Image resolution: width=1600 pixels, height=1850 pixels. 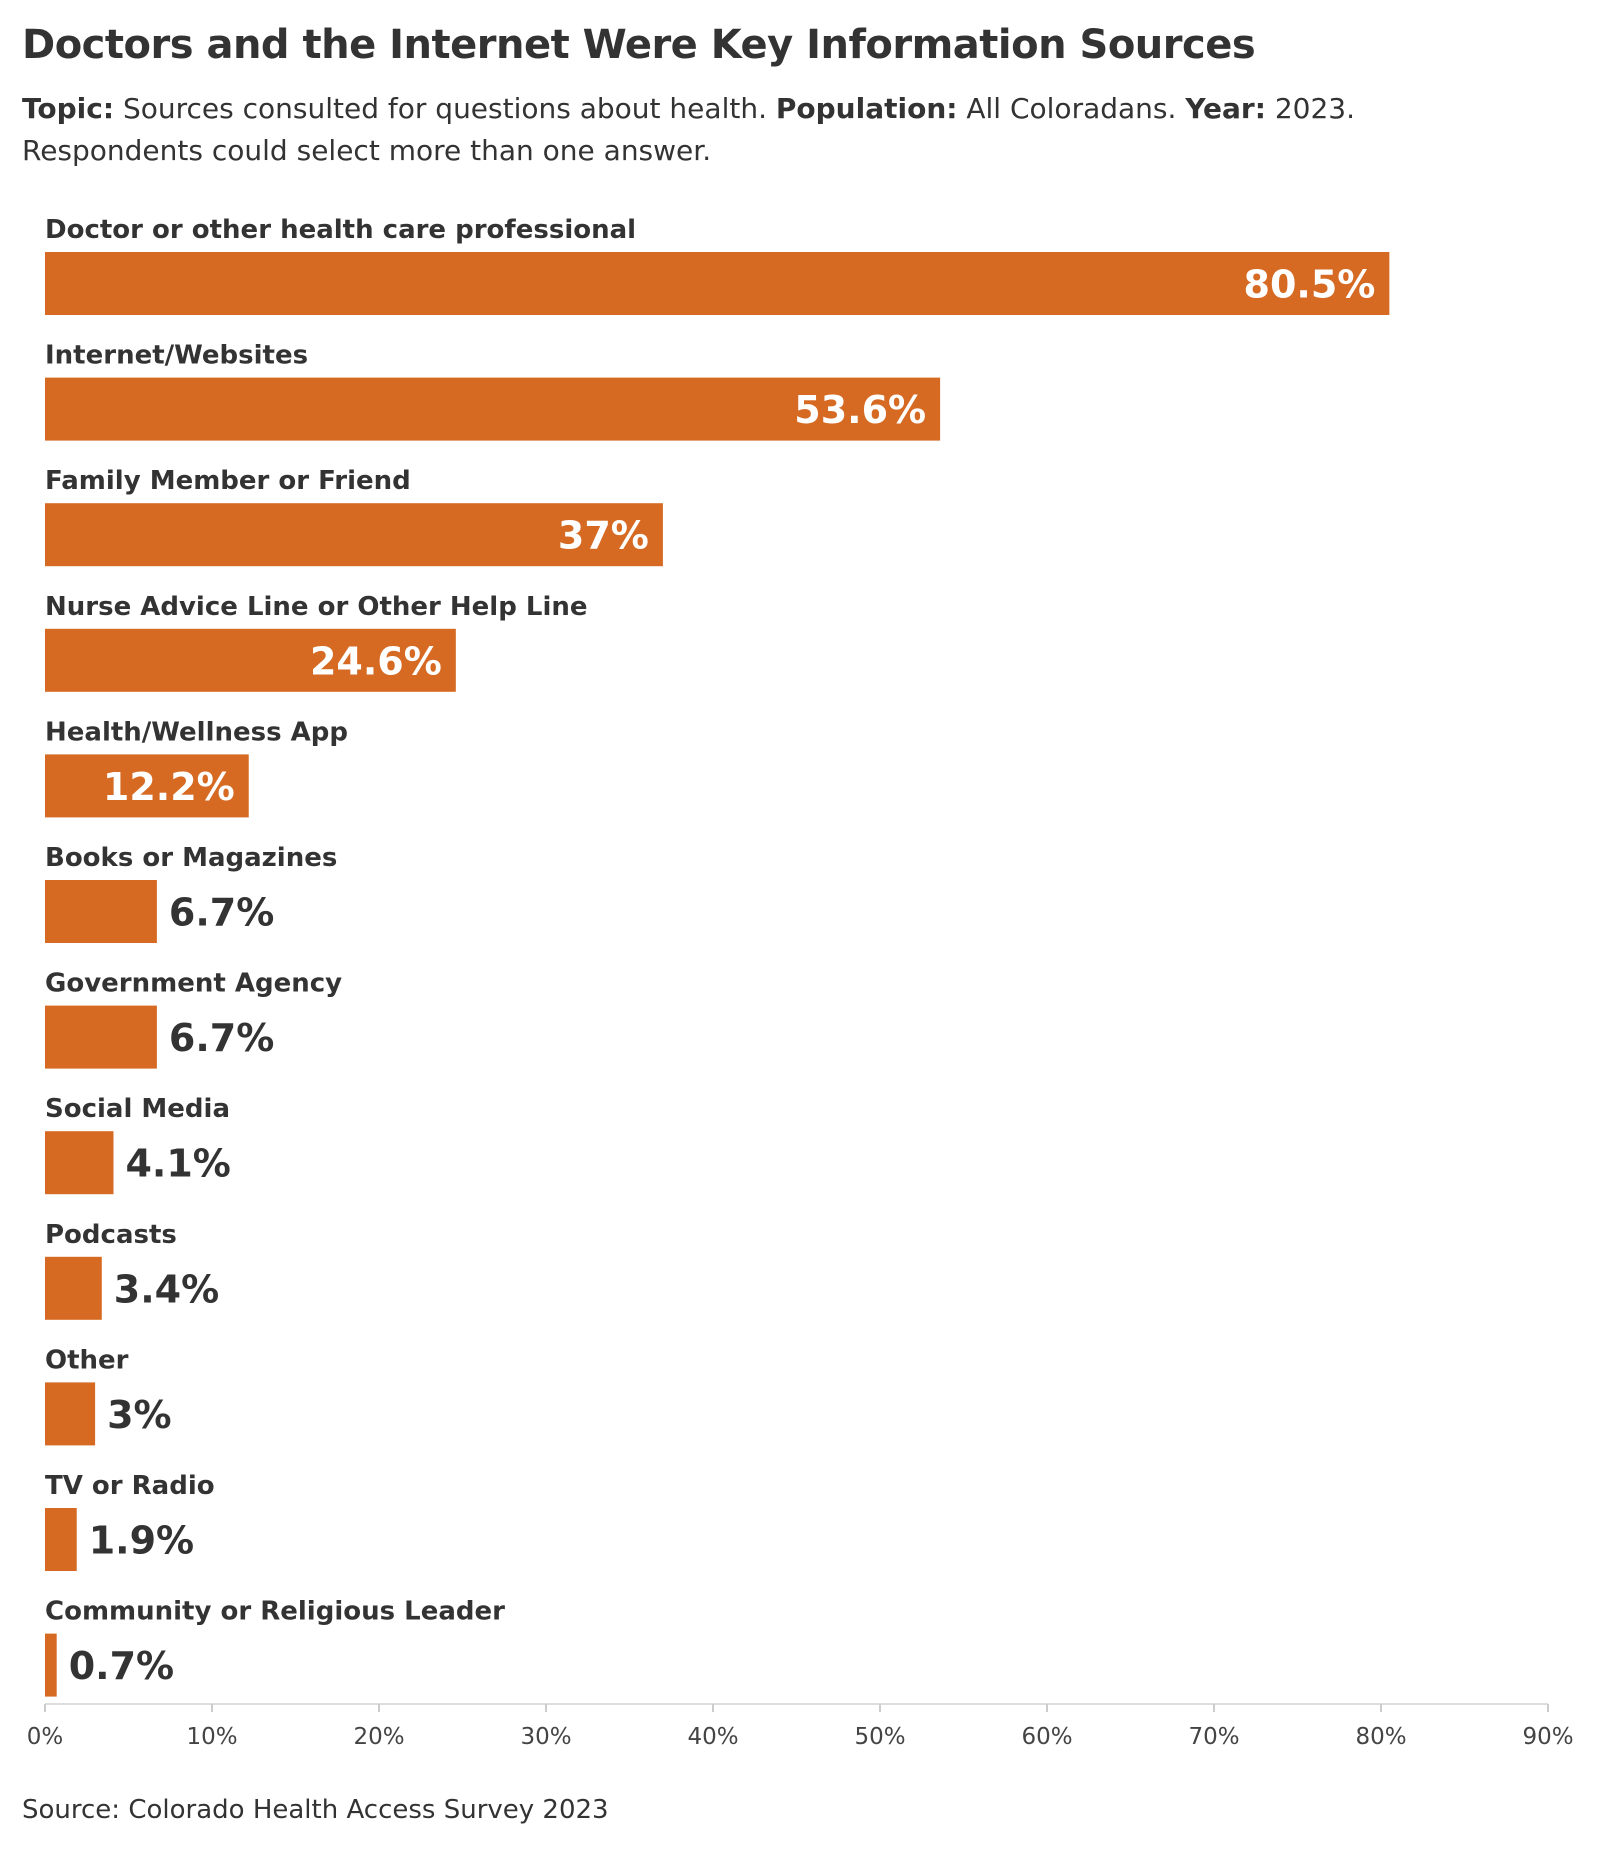 What do you see at coordinates (1380, 1737) in the screenshot?
I see `x-tick-label: 80%` at bounding box center [1380, 1737].